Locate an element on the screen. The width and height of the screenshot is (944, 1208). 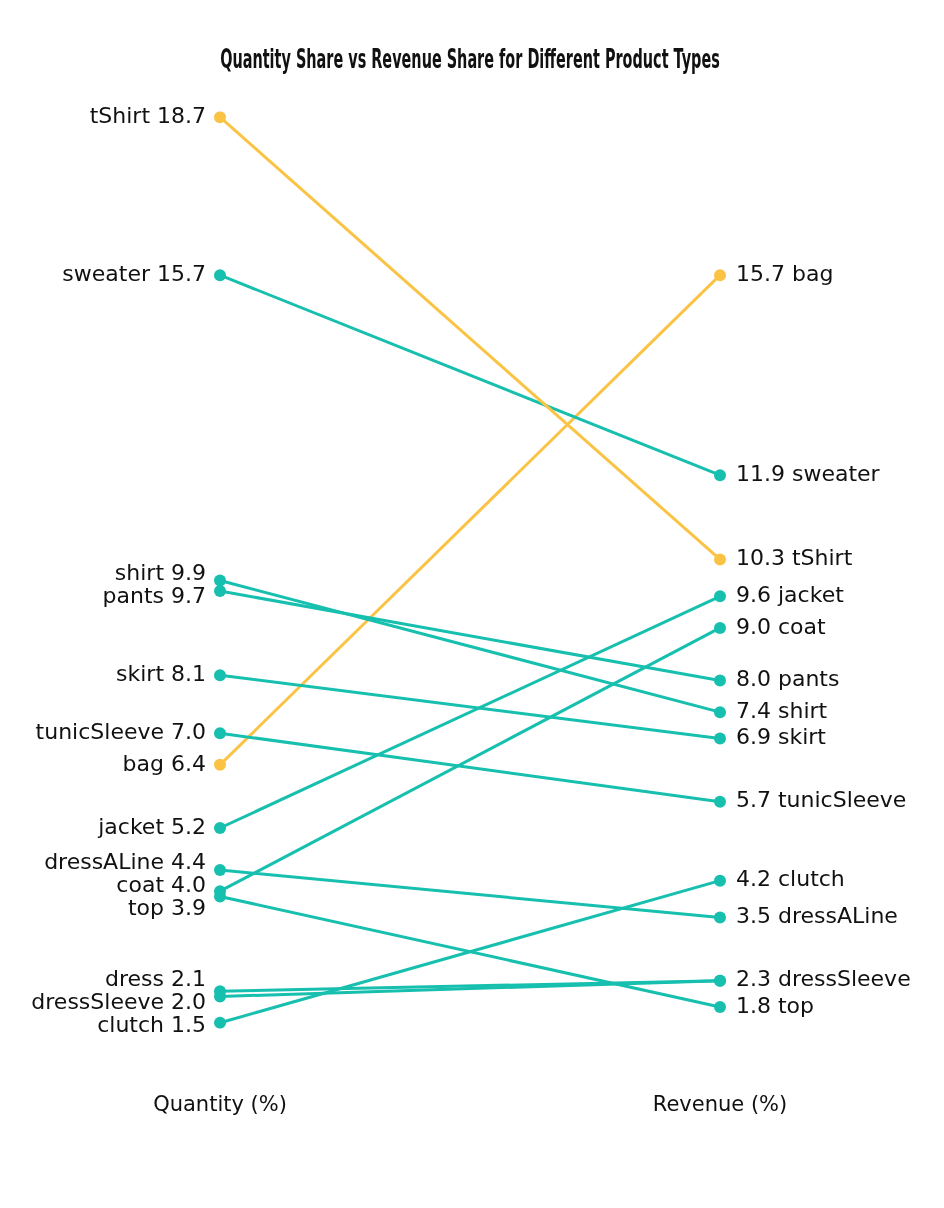
x-tick-label: Quantity (%) is located at coordinates (220, 1103).